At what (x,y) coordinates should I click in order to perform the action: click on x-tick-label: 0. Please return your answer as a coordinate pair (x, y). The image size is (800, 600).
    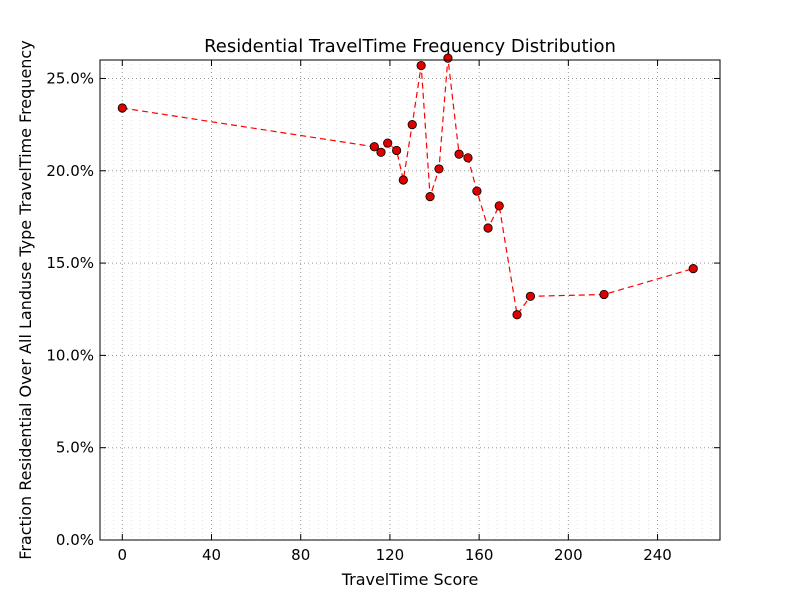
    Looking at the image, I should click on (123, 555).